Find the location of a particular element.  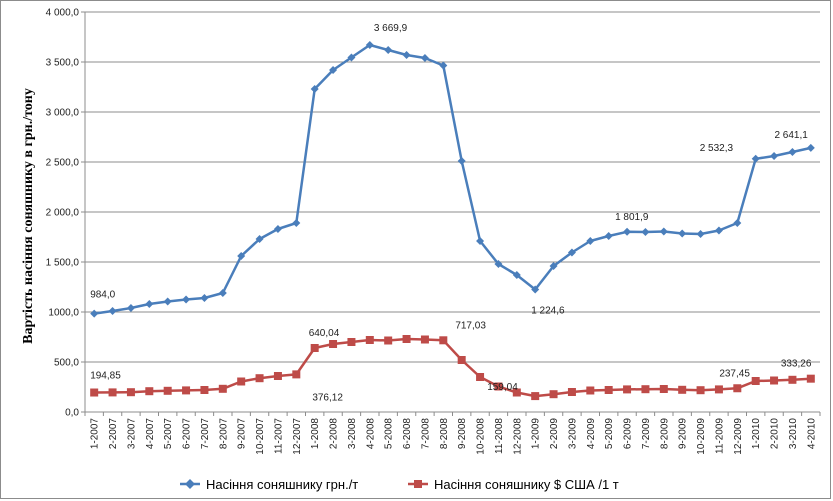

legend-label-uah: Насіння соняшнику грн./т is located at coordinates (282, 484).